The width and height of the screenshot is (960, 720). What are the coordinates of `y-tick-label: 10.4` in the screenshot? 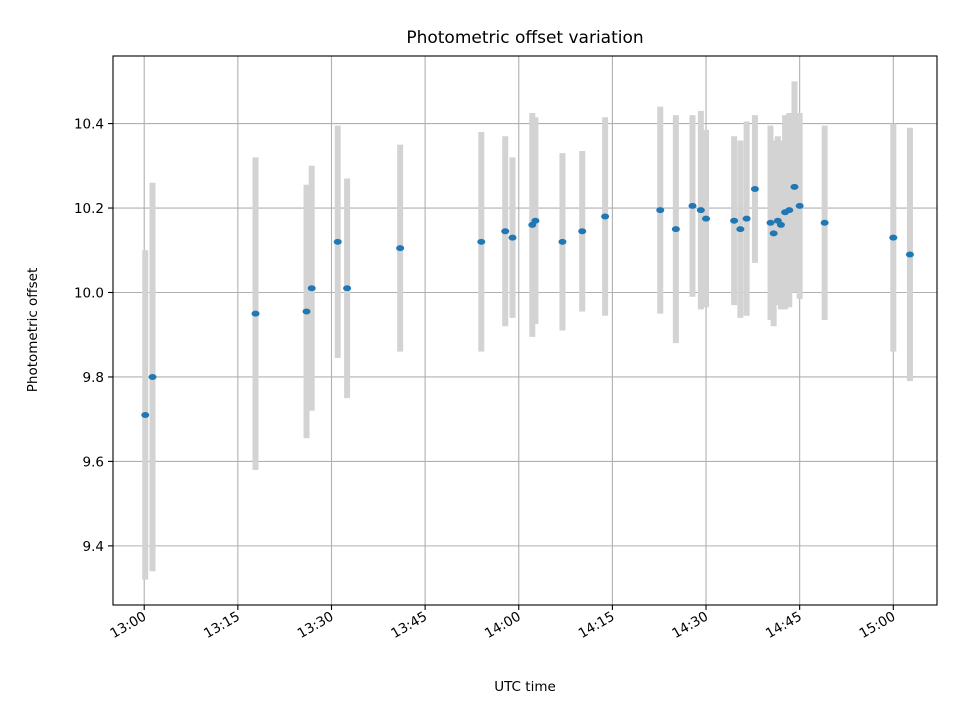 It's located at (89, 125).